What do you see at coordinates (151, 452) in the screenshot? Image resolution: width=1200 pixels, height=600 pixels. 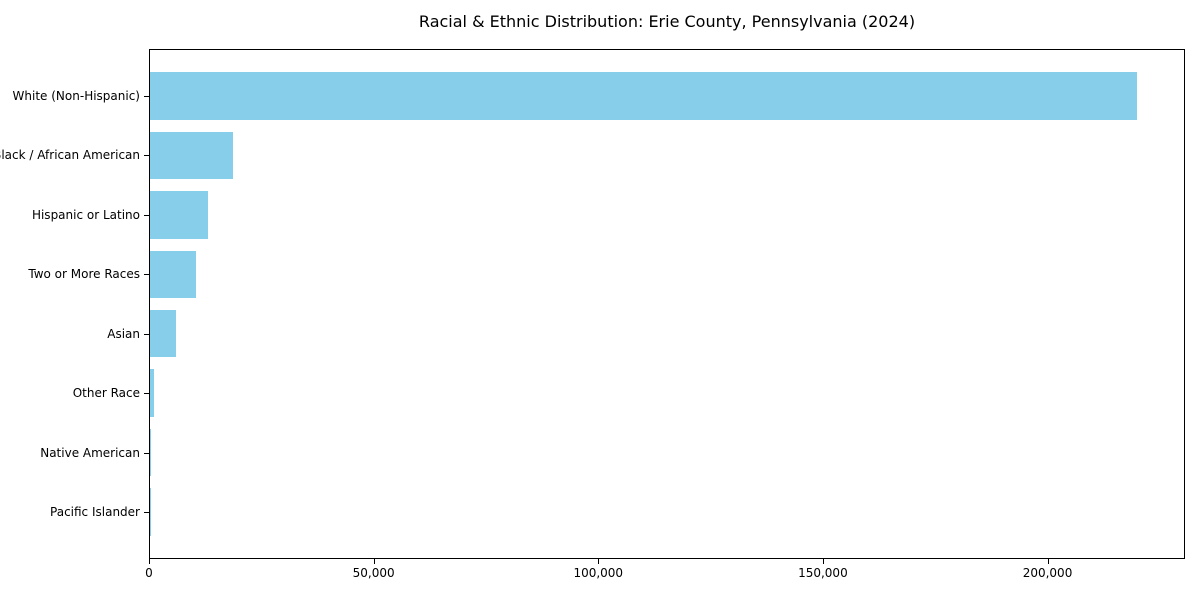 I see `bar-native-american` at bounding box center [151, 452].